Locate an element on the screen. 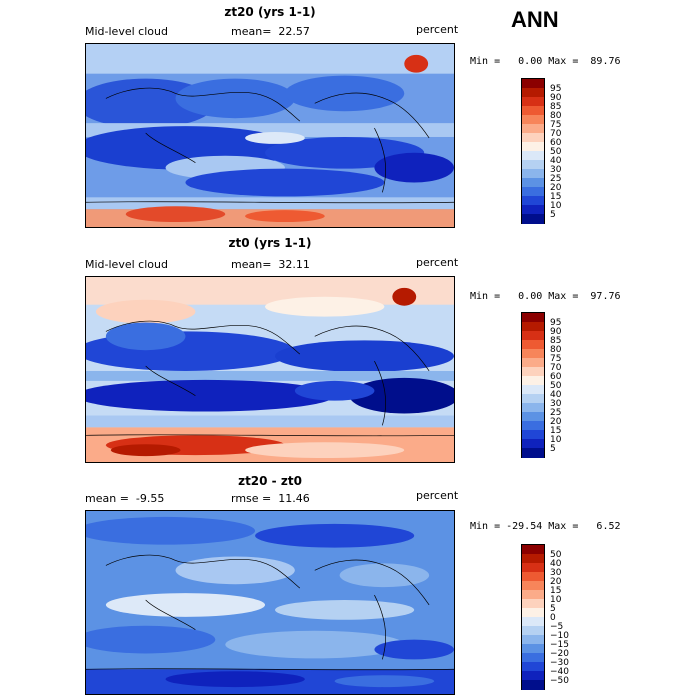  panel-1-colorbar is located at coordinates (533, 151).